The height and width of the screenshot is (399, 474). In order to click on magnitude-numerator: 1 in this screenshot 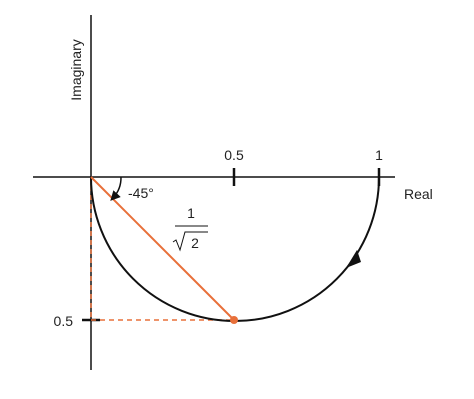, I will do `click(191, 213)`.